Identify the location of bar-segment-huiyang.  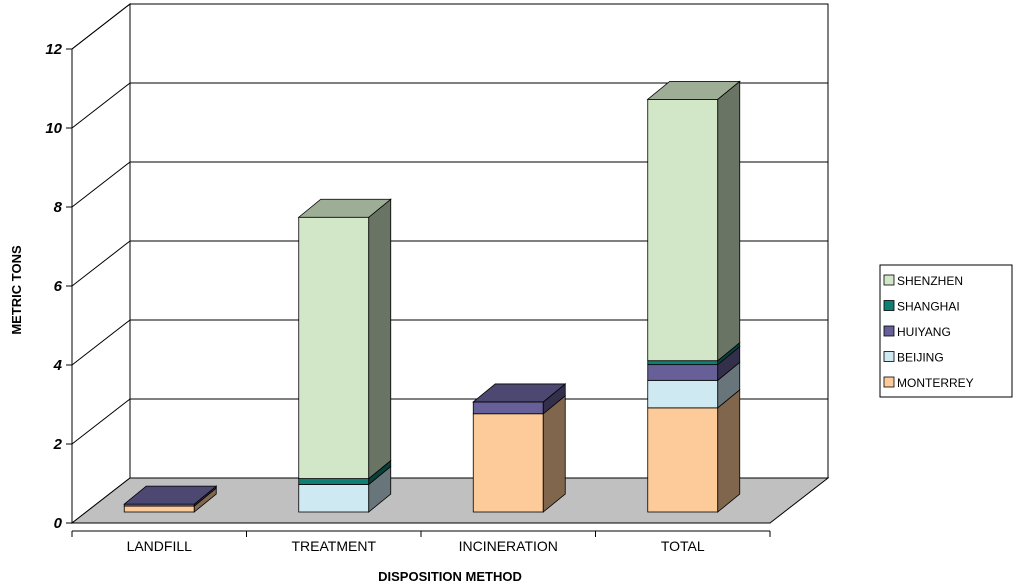
(694, 363).